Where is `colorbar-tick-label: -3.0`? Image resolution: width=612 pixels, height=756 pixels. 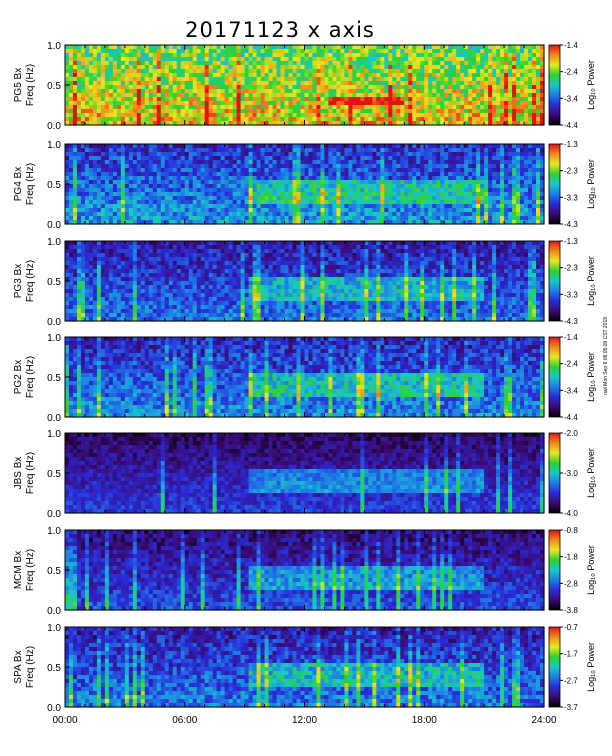 colorbar-tick-label: -3.0 is located at coordinates (571, 473).